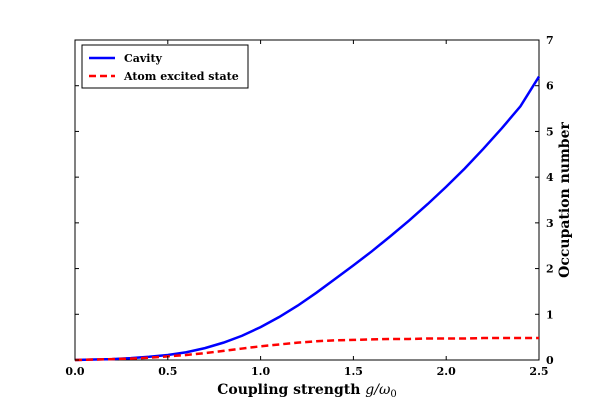 Image resolution: width=600 pixels, height=400 pixels. Describe the element at coordinates (353, 371) in the screenshot. I see `x-tick-label: 1.5` at that location.